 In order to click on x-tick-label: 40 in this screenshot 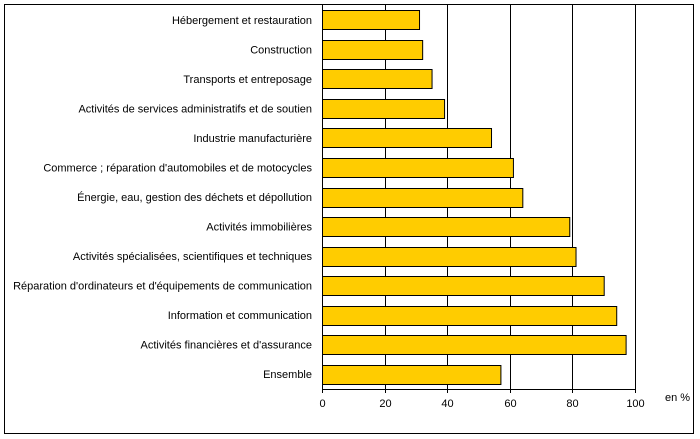, I will do `click(447, 404)`.